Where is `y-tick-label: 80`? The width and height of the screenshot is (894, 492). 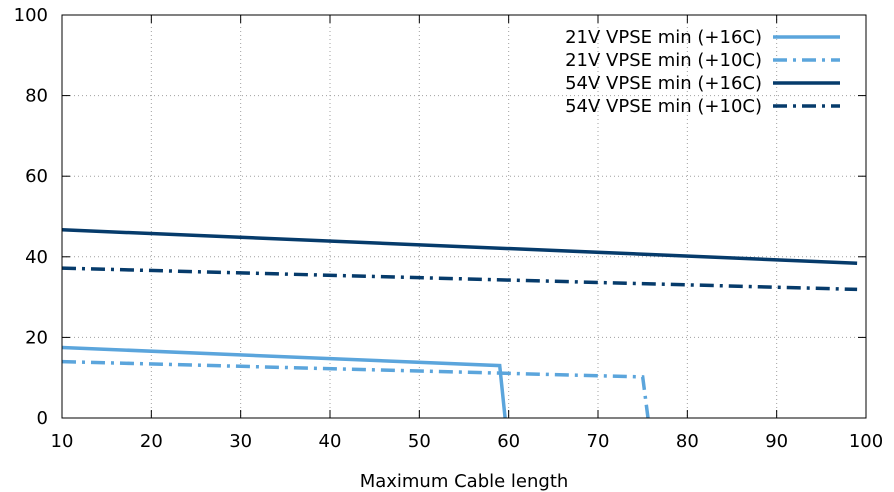
y-tick-label: 80 is located at coordinates (36, 96).